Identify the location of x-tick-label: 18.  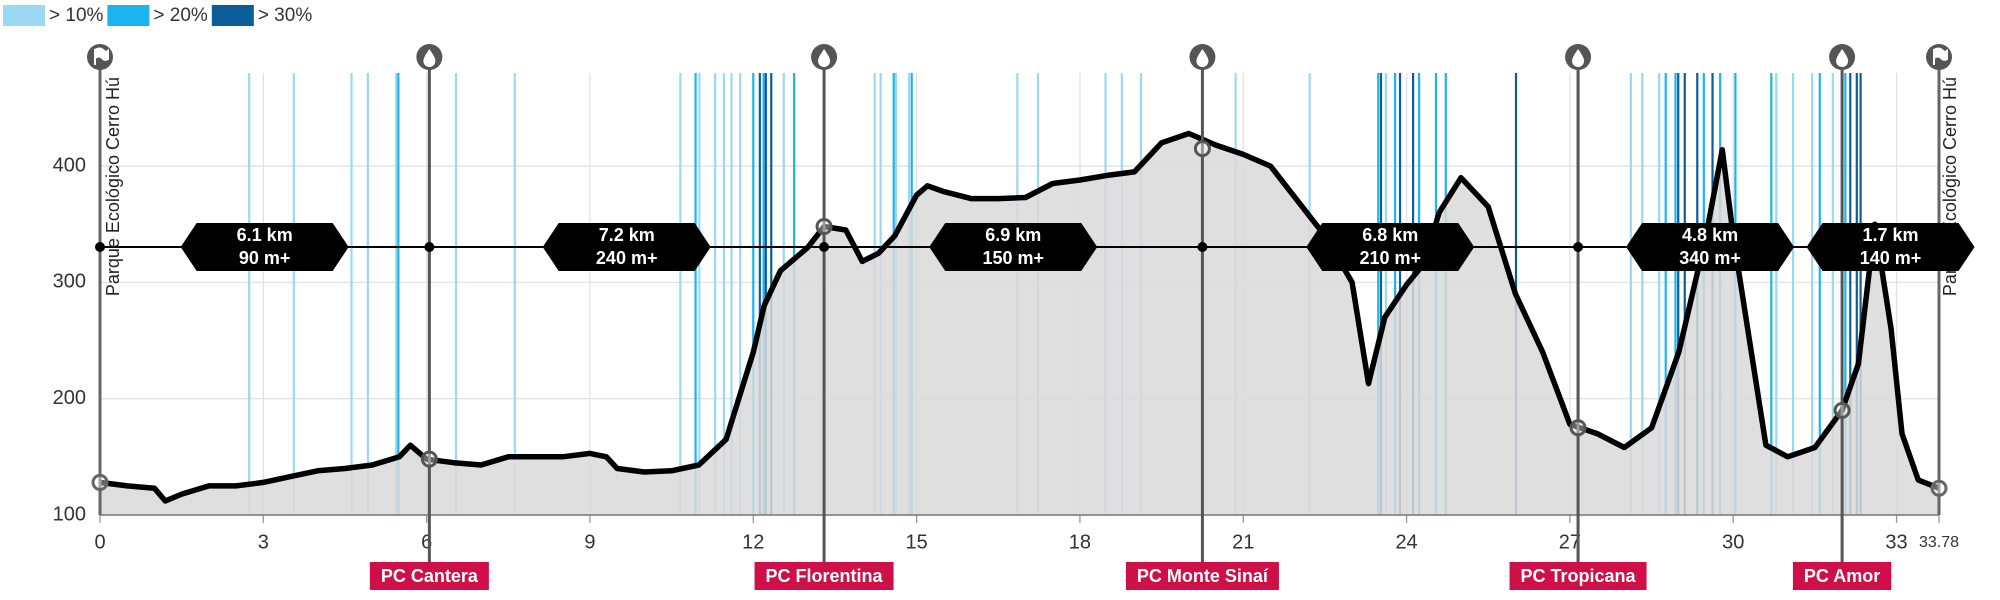
(1080, 542).